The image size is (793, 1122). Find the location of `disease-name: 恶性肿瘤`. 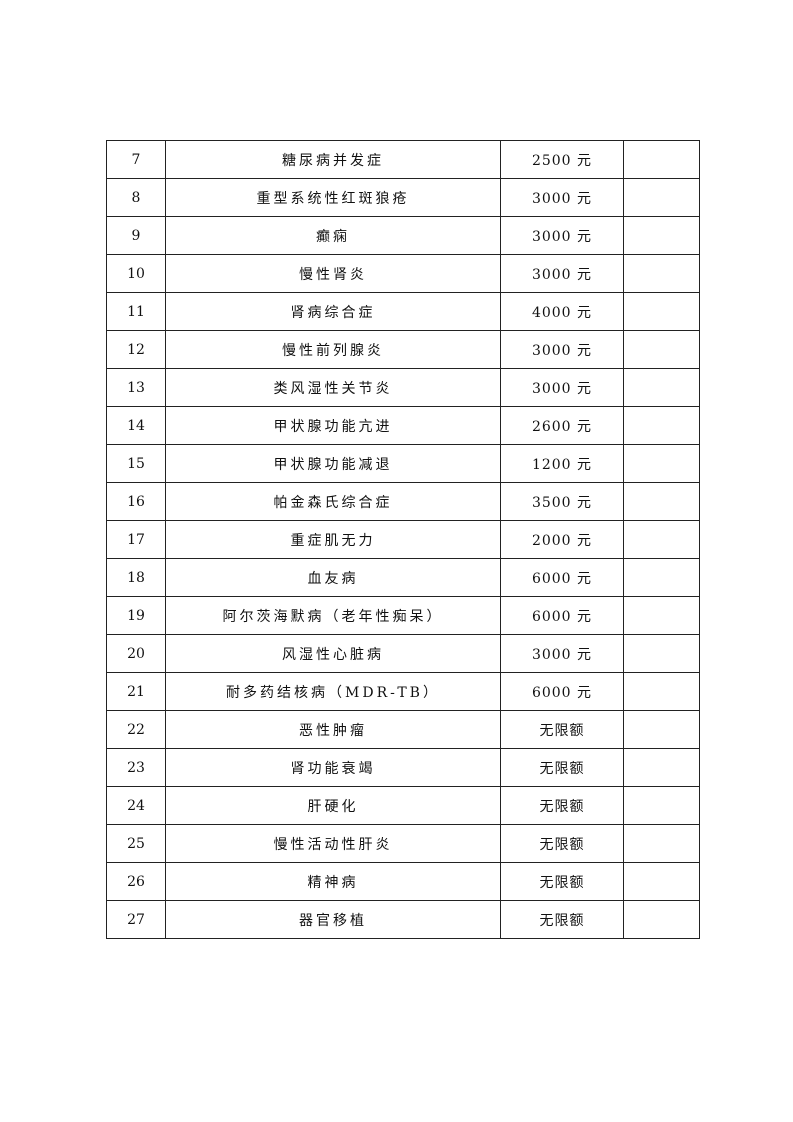

disease-name: 恶性肿瘤 is located at coordinates (333, 729).